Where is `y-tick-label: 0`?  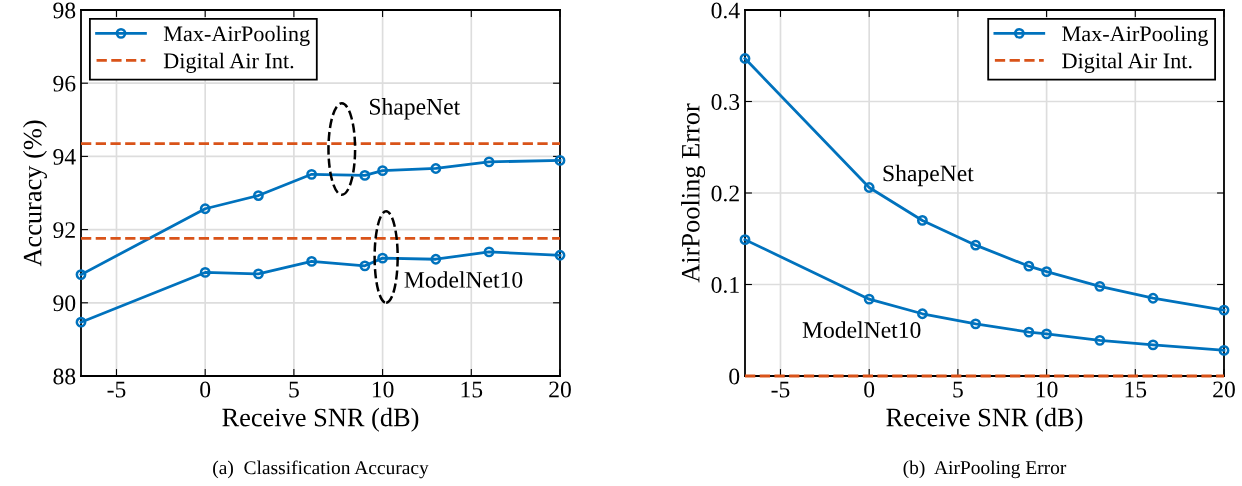 y-tick-label: 0 is located at coordinates (734, 376).